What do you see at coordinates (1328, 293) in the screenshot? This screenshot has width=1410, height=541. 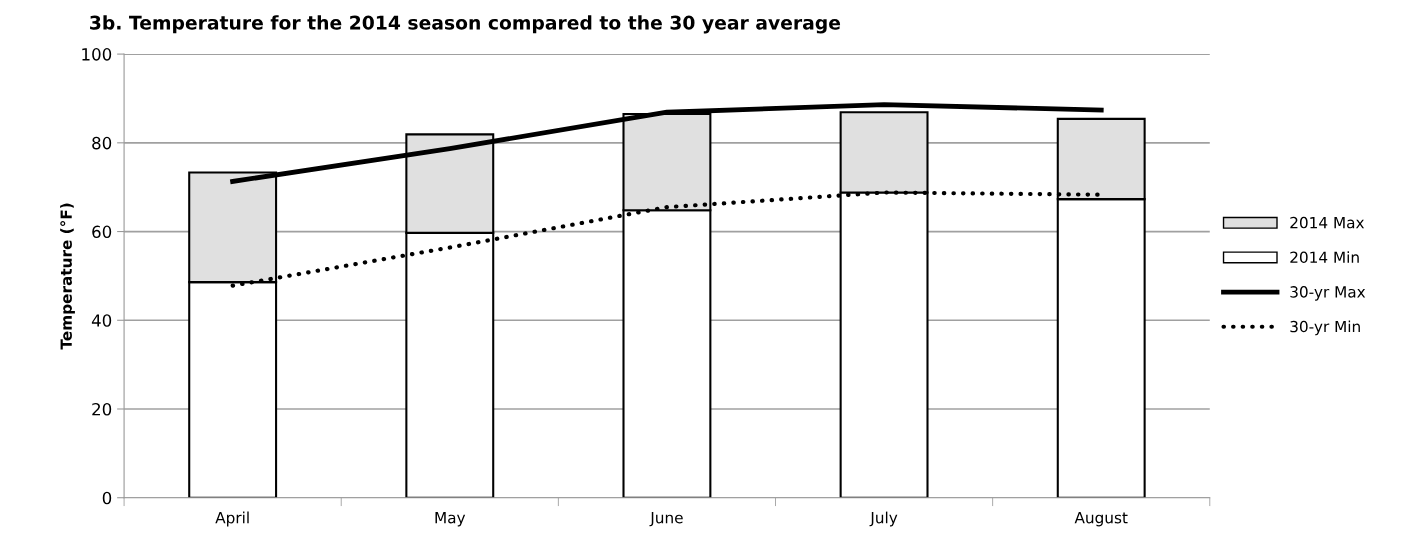 I see `legend-label: 30-yr Max` at bounding box center [1328, 293].